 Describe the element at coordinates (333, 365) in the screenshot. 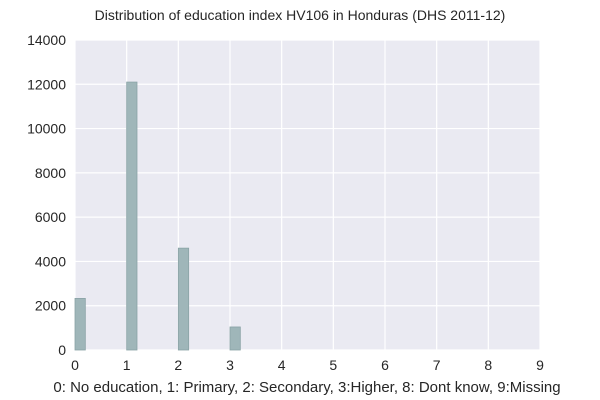

I see `x-tick-label: 5` at that location.